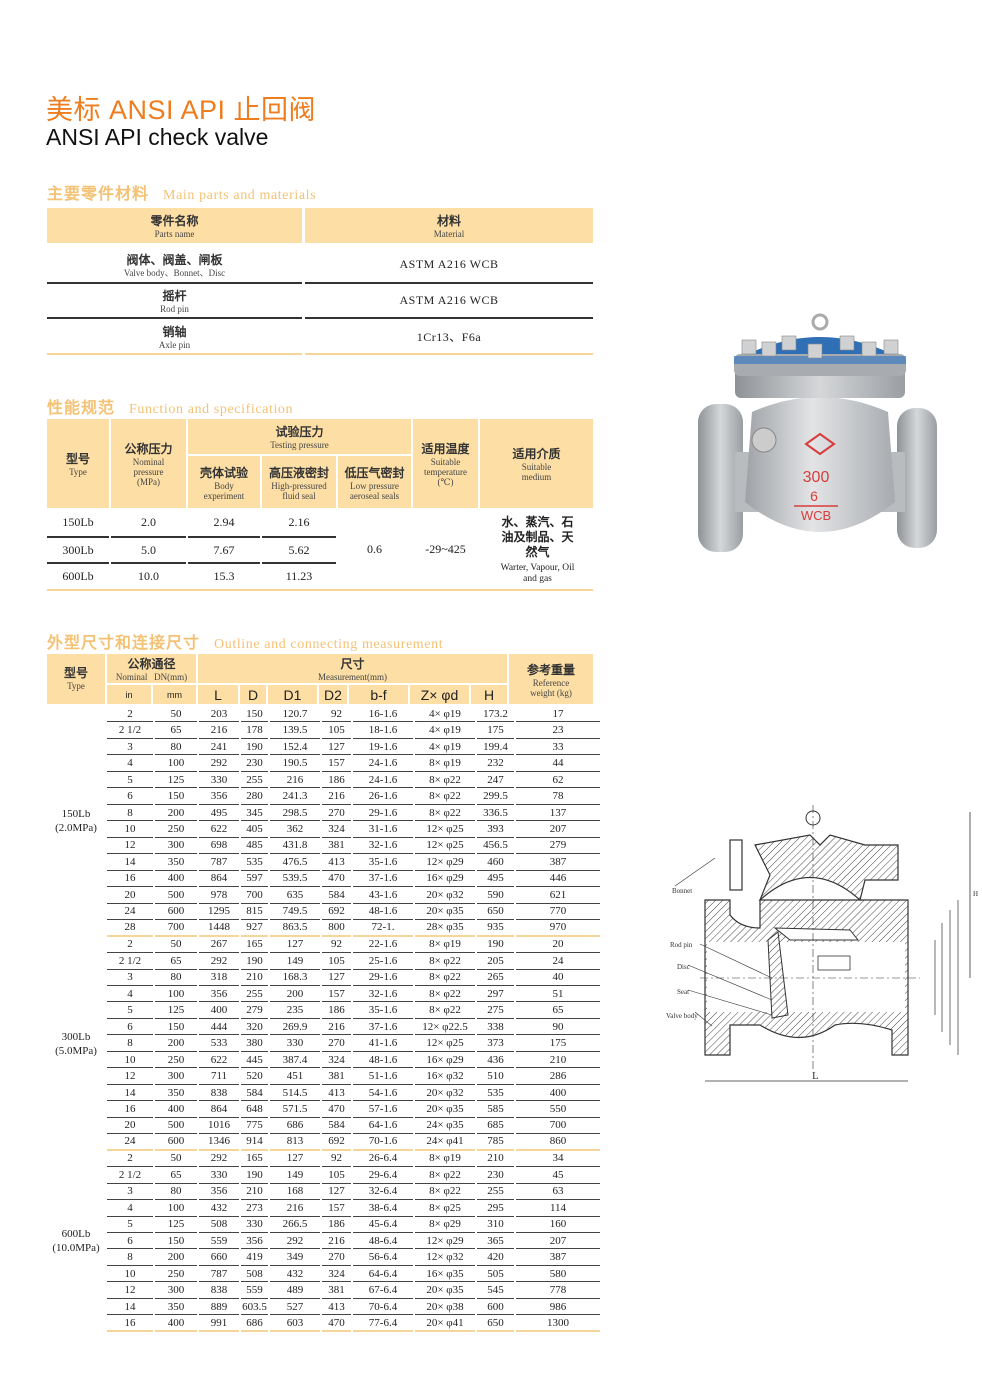  Describe the element at coordinates (76, 1036) in the screenshot. I see `dims-group-type-name: 300Lb` at that location.